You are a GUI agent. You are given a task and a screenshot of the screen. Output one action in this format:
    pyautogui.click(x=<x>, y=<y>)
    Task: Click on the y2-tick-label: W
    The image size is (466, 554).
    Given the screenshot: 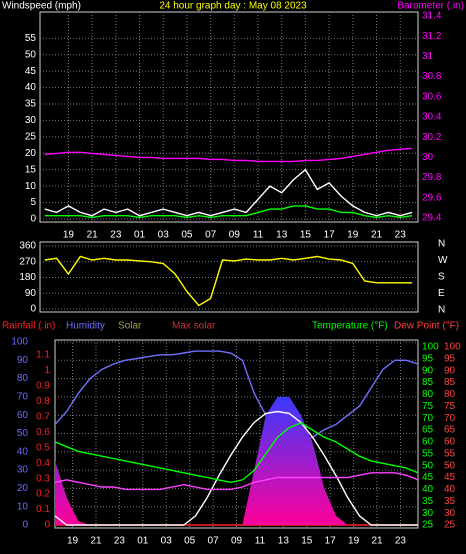 What is the action you would take?
    pyautogui.click(x=443, y=260)
    